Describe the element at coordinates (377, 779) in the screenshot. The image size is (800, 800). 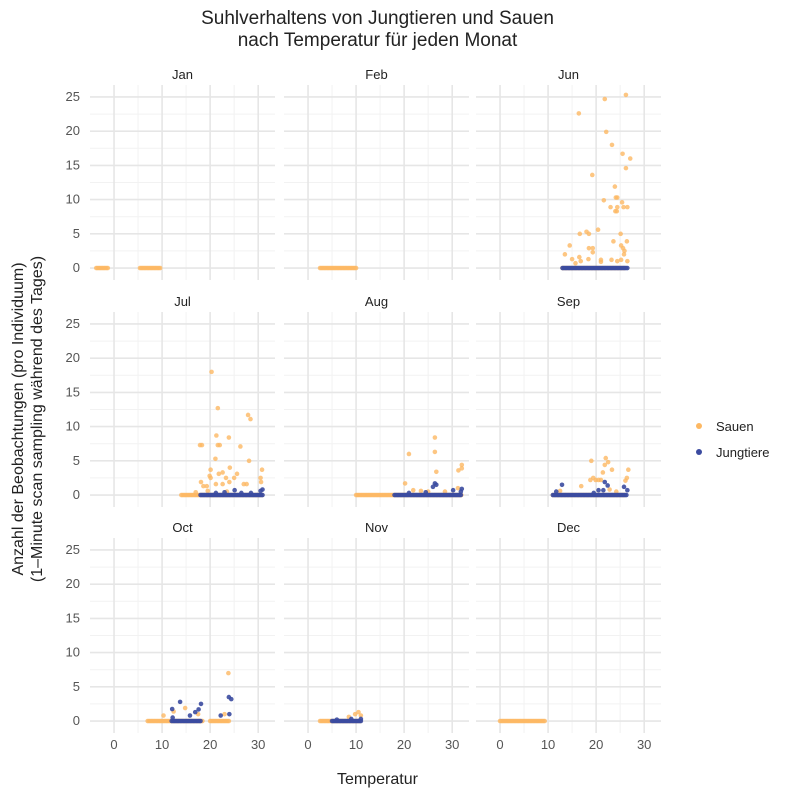
I see `x-axis-label: Temperatur` at that location.